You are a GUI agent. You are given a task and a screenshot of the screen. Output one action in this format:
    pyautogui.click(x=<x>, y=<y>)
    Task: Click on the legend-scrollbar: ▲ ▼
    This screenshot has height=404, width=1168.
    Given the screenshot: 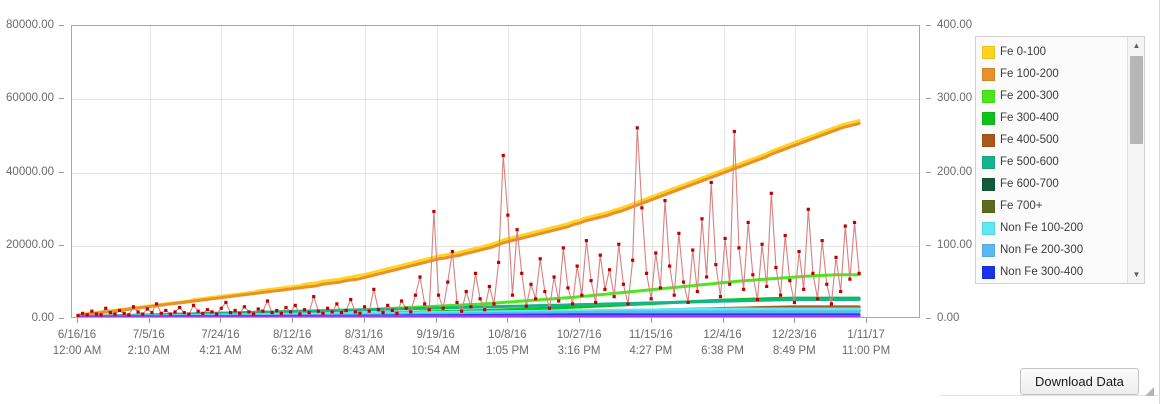 What is the action you would take?
    pyautogui.click(x=1135, y=160)
    